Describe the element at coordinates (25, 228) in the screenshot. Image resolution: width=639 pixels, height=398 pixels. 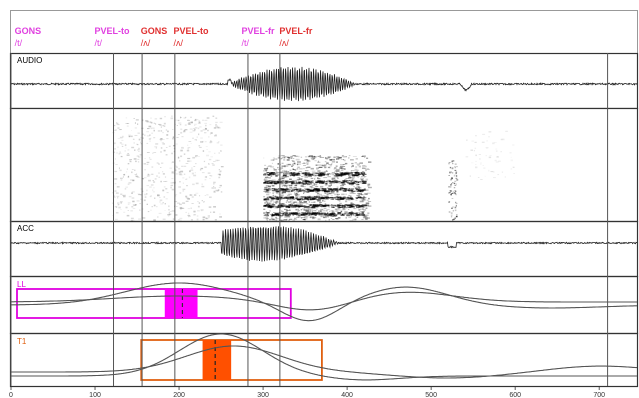
I see `acc-panel-title: ACC` at that location.